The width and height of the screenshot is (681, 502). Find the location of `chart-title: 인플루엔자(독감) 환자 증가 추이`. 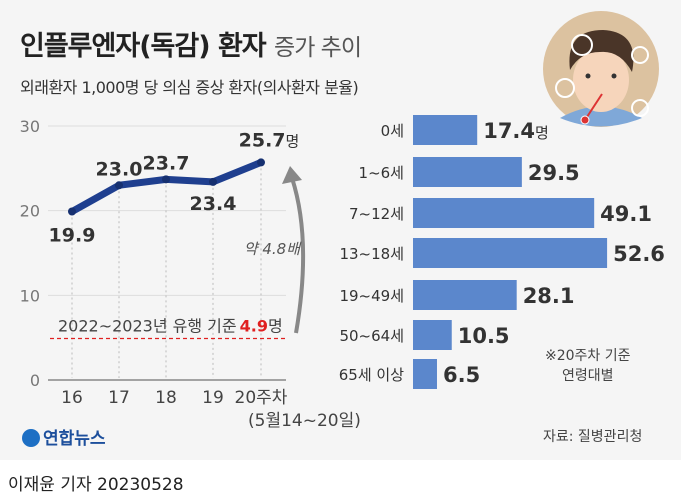

chart-title: 인플루엔자(독감) 환자 증가 추이 is located at coordinates (191, 46).